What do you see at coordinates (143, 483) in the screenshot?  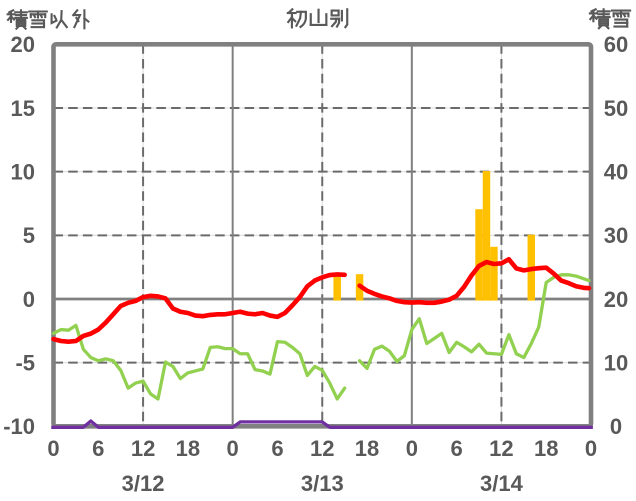 I see `svg-text: 3/12` at bounding box center [143, 483].